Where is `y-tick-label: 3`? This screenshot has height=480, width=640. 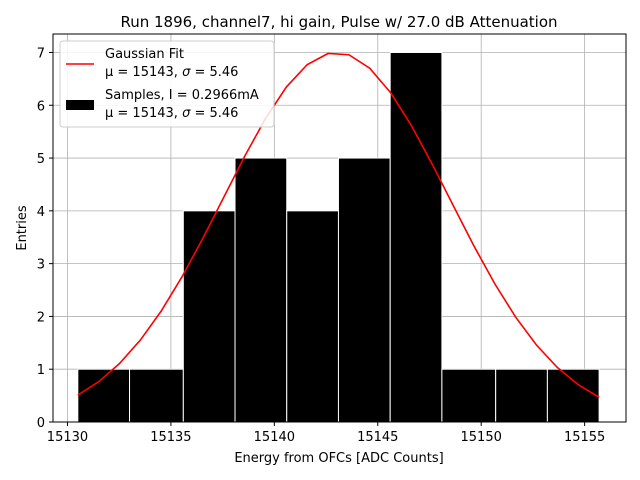
y-tick-label: 3 is located at coordinates (41, 265).